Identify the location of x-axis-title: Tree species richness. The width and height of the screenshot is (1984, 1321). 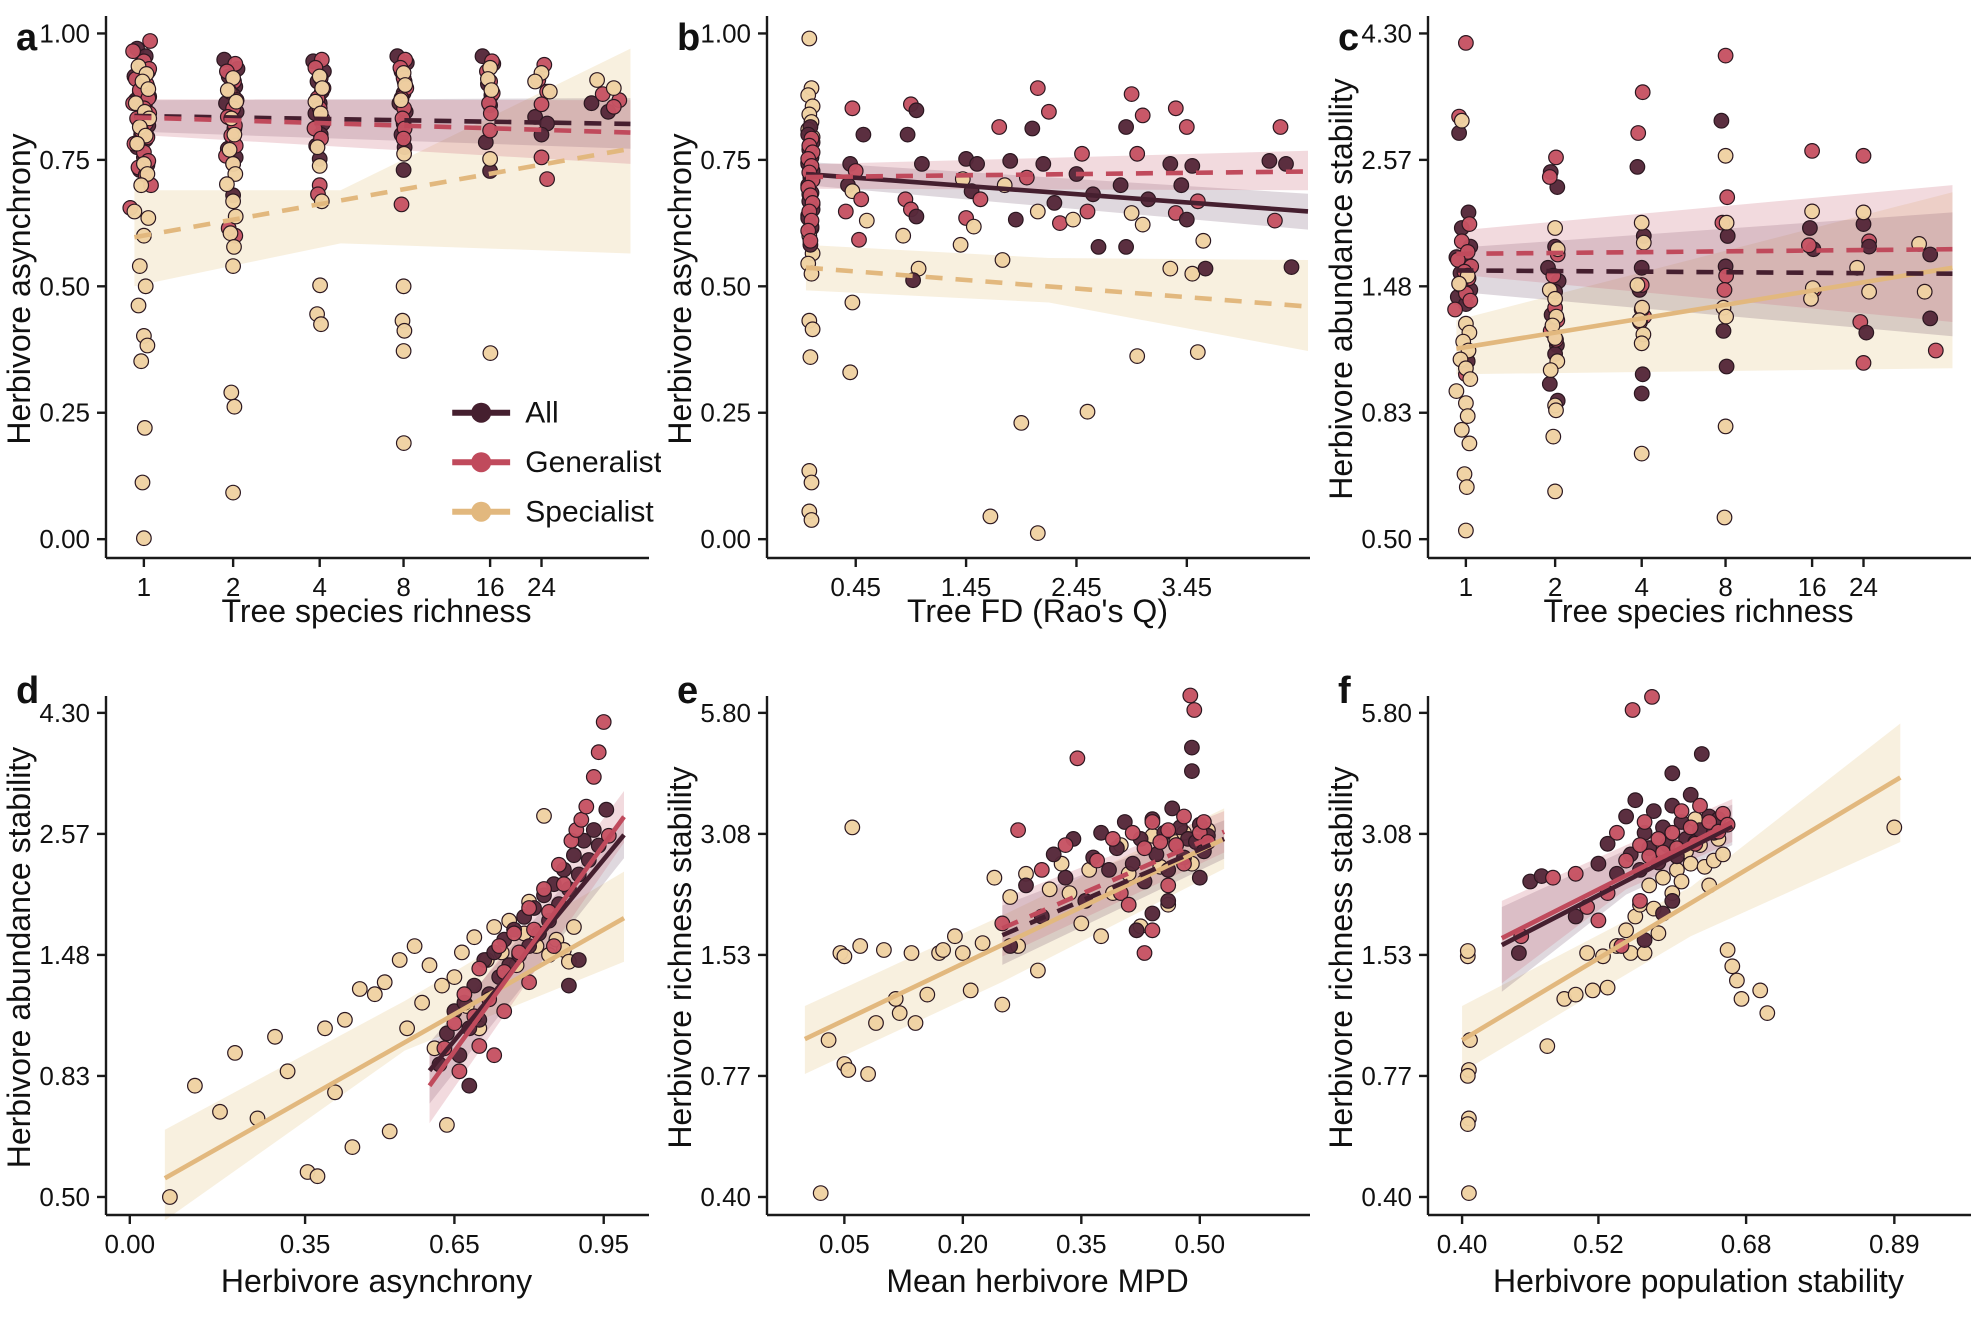
(1698, 611).